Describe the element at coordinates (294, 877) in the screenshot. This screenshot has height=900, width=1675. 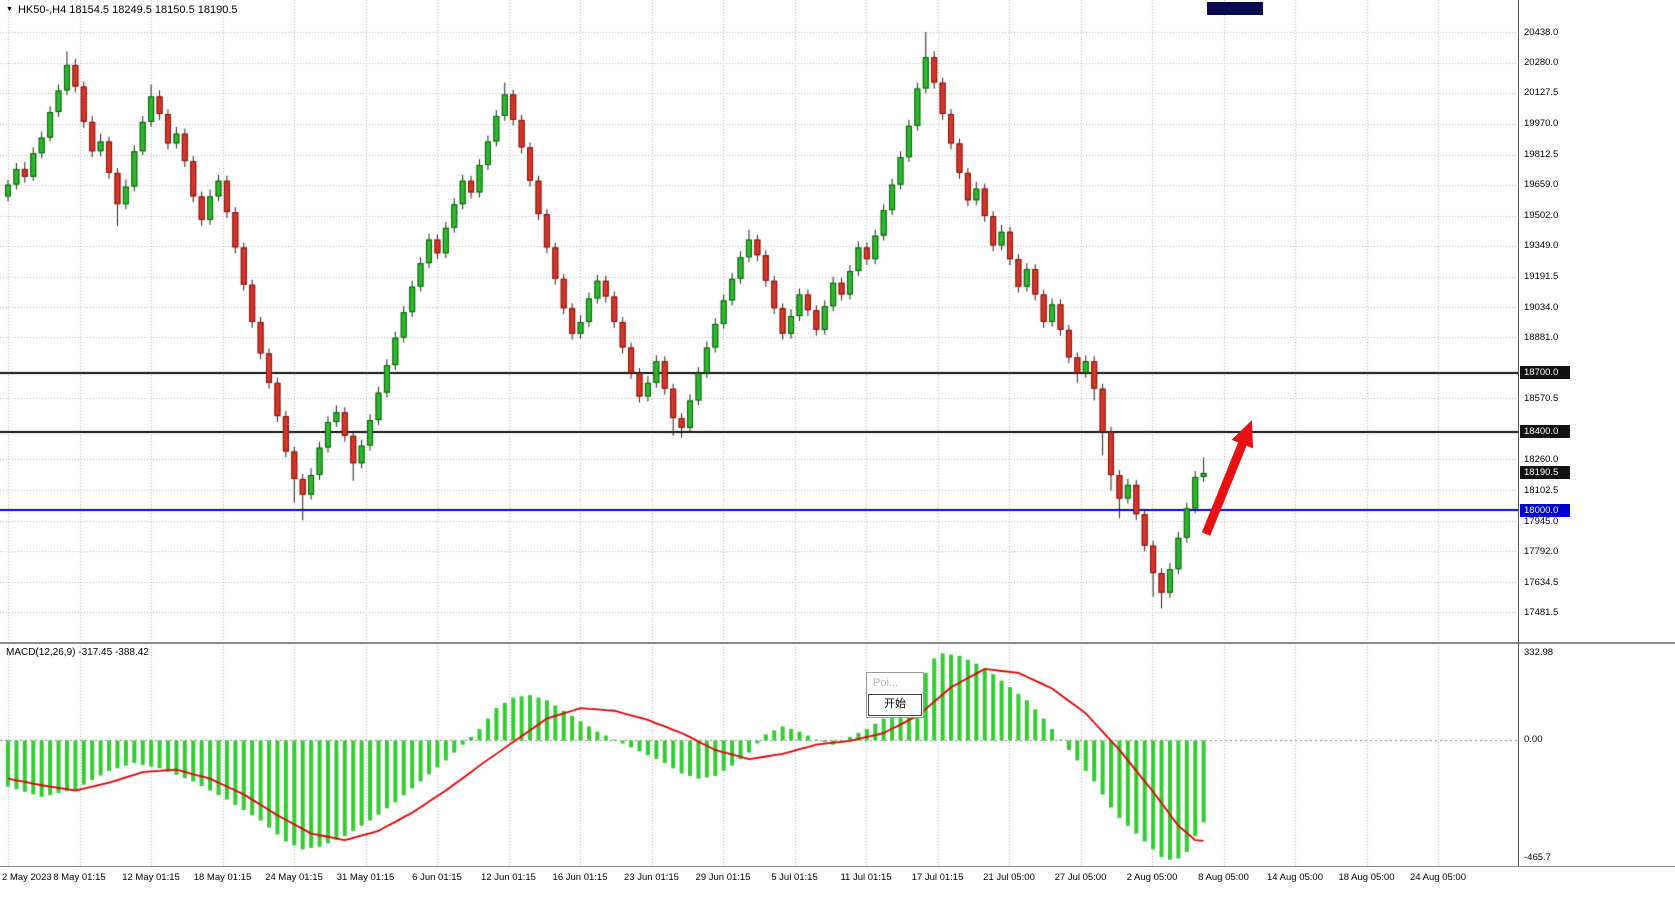
I see `time-axis-label: 24 May 01:15` at that location.